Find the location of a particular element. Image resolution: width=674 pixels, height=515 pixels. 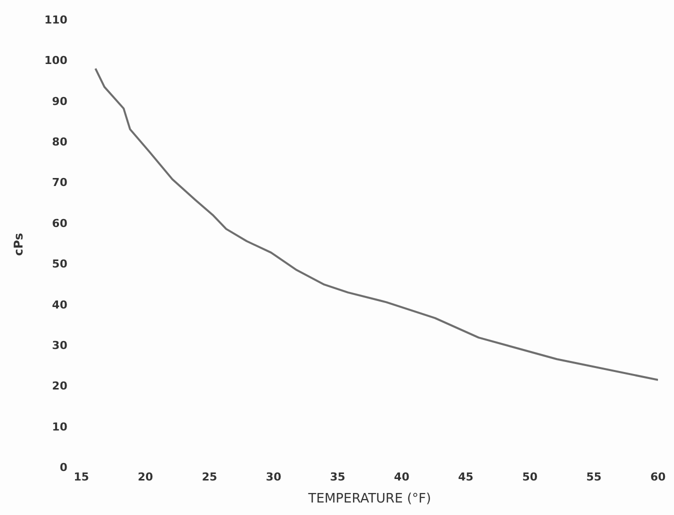

y-axis-title: cPs is located at coordinates (18, 244).